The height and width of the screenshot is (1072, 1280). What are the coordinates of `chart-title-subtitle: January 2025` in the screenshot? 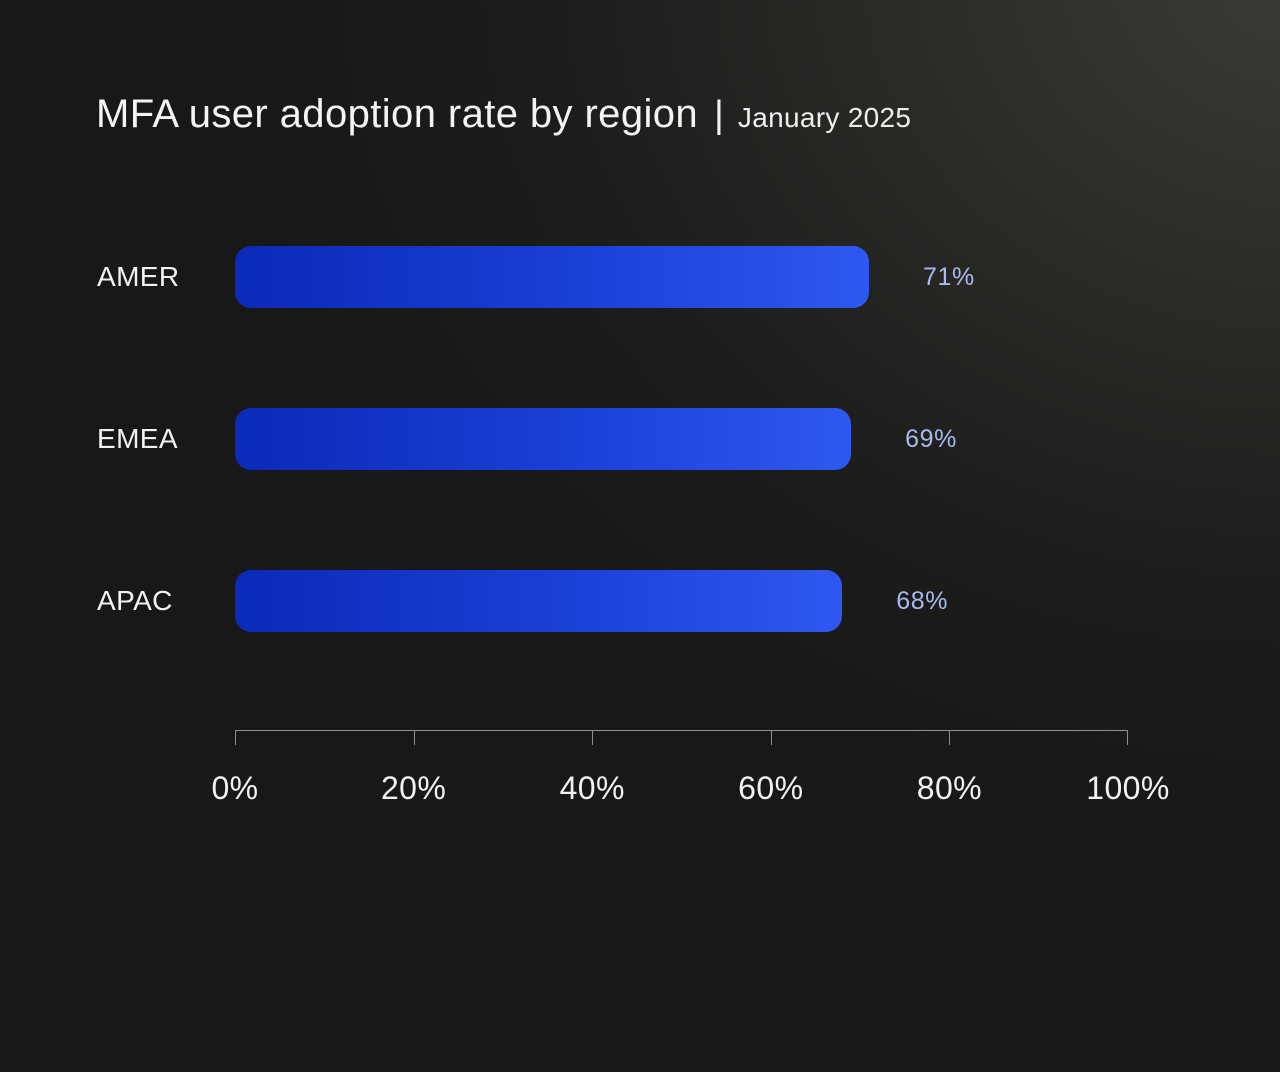 It's located at (824, 117).